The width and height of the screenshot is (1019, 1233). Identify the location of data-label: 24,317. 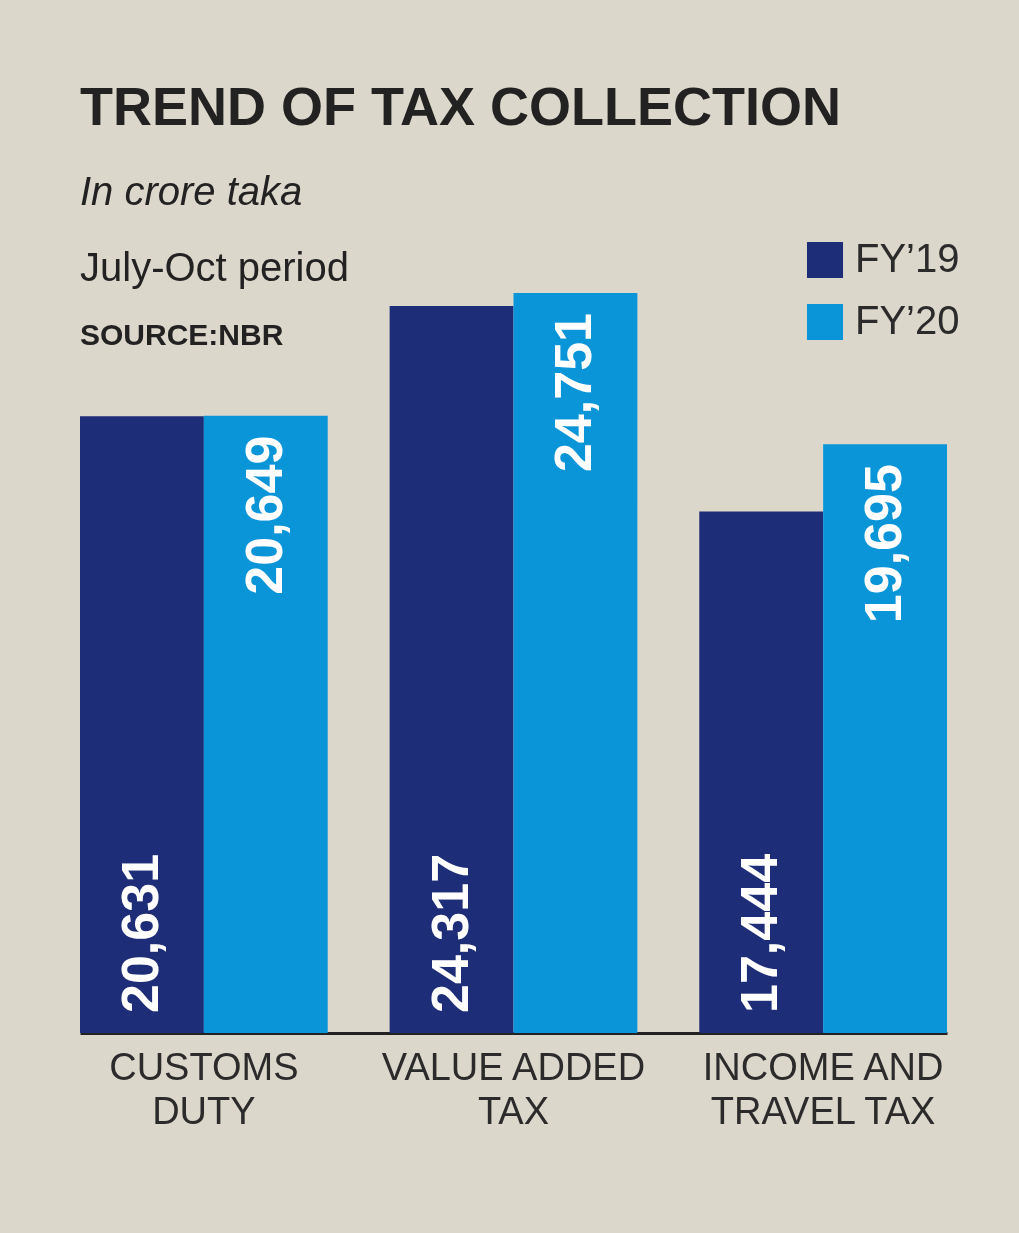
(449, 933).